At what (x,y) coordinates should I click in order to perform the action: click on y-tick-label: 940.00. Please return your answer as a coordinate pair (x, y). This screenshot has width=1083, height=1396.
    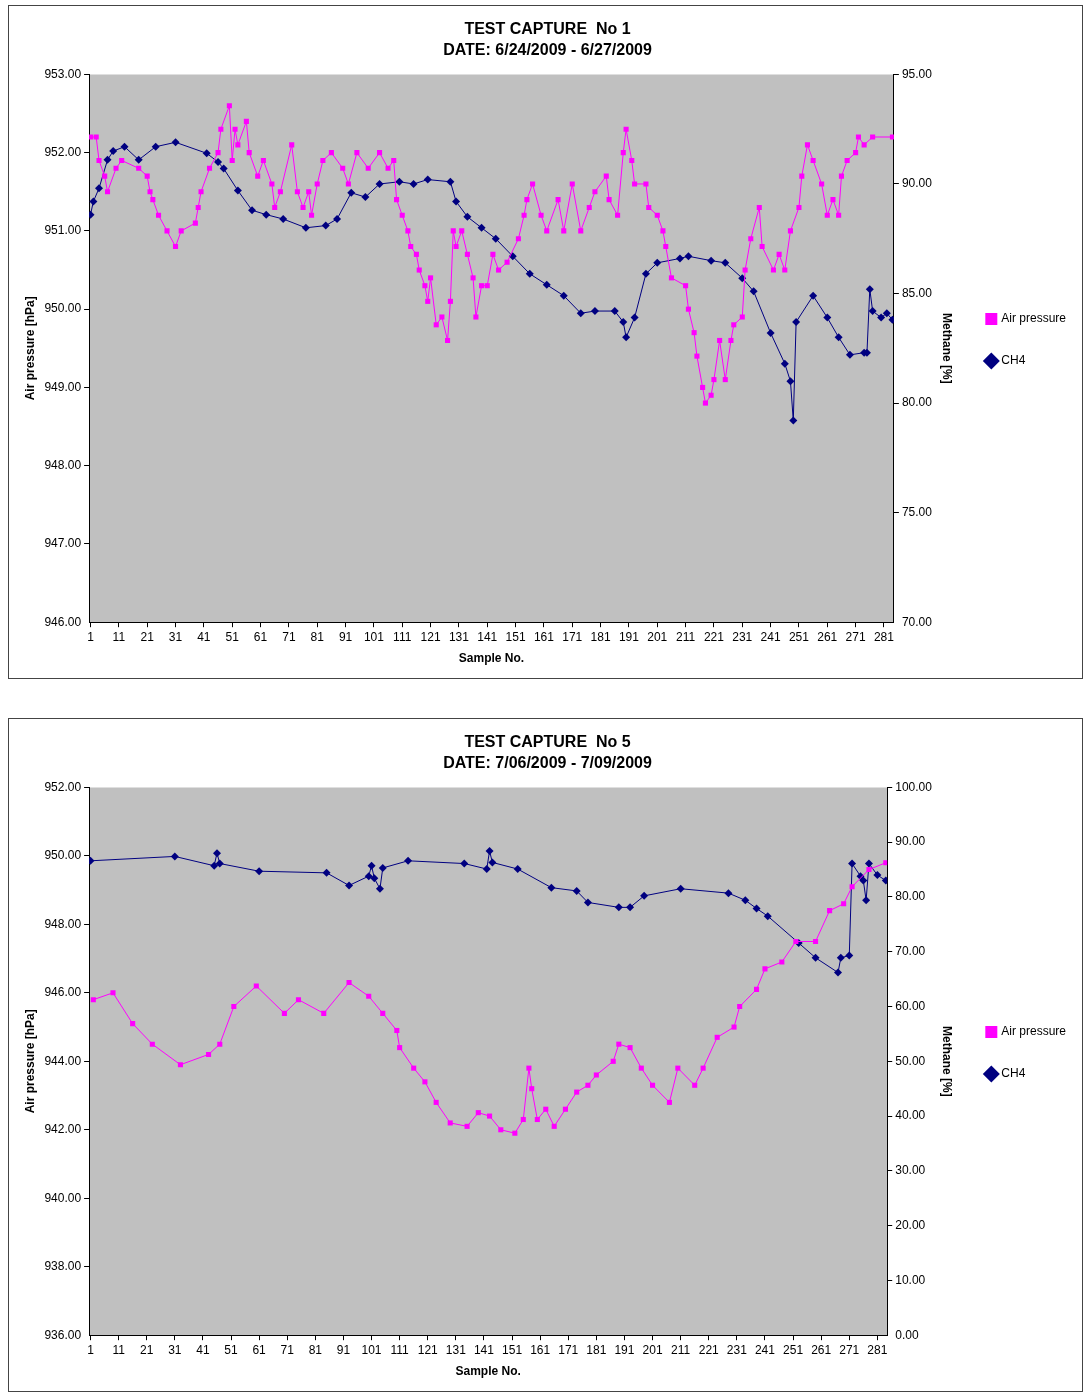
    Looking at the image, I should click on (63, 1197).